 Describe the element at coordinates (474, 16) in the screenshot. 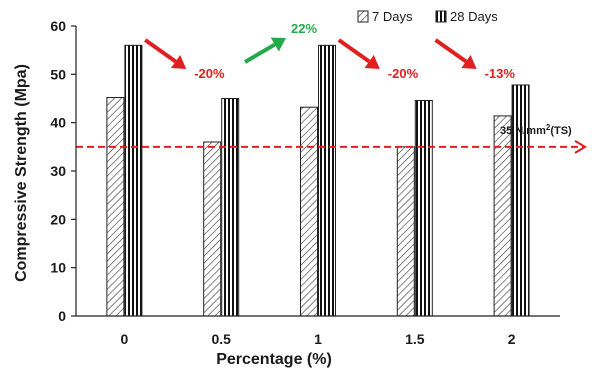

I see `legend-label-28-days: 28 Days` at that location.